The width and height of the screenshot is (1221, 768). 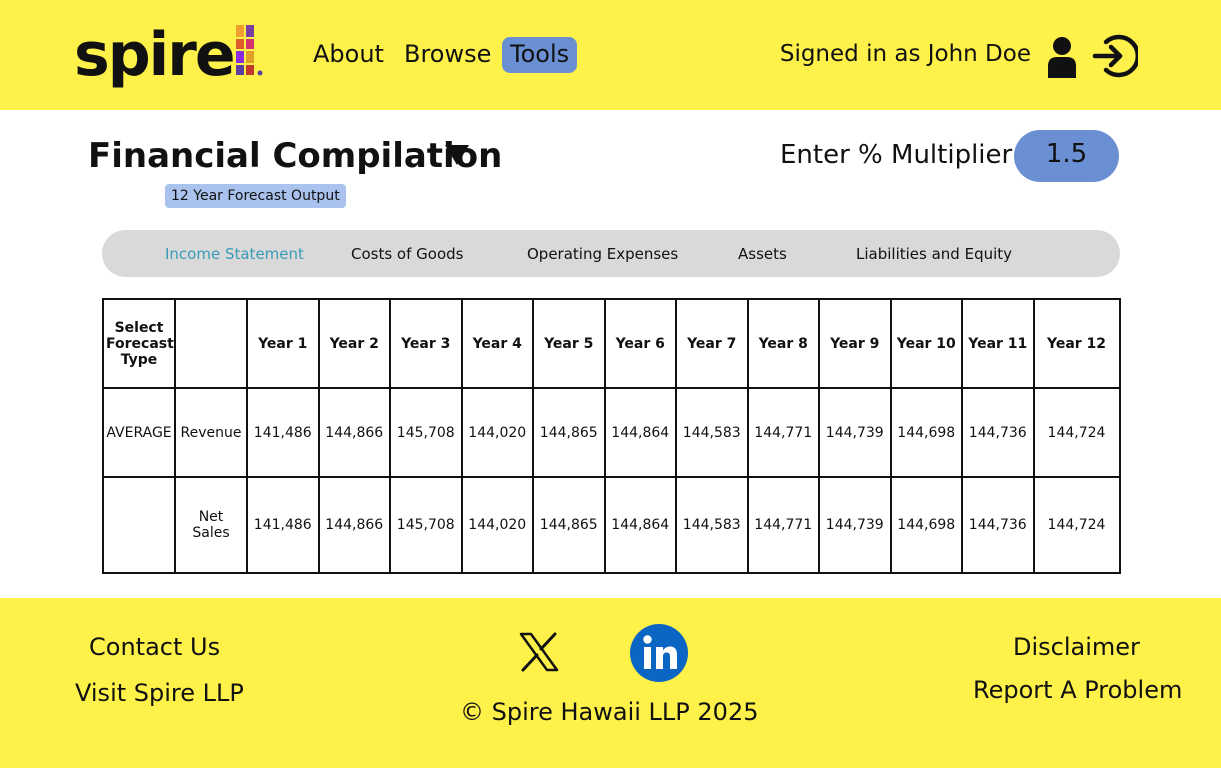 What do you see at coordinates (457, 155) in the screenshot?
I see `caret-down-icon` at bounding box center [457, 155].